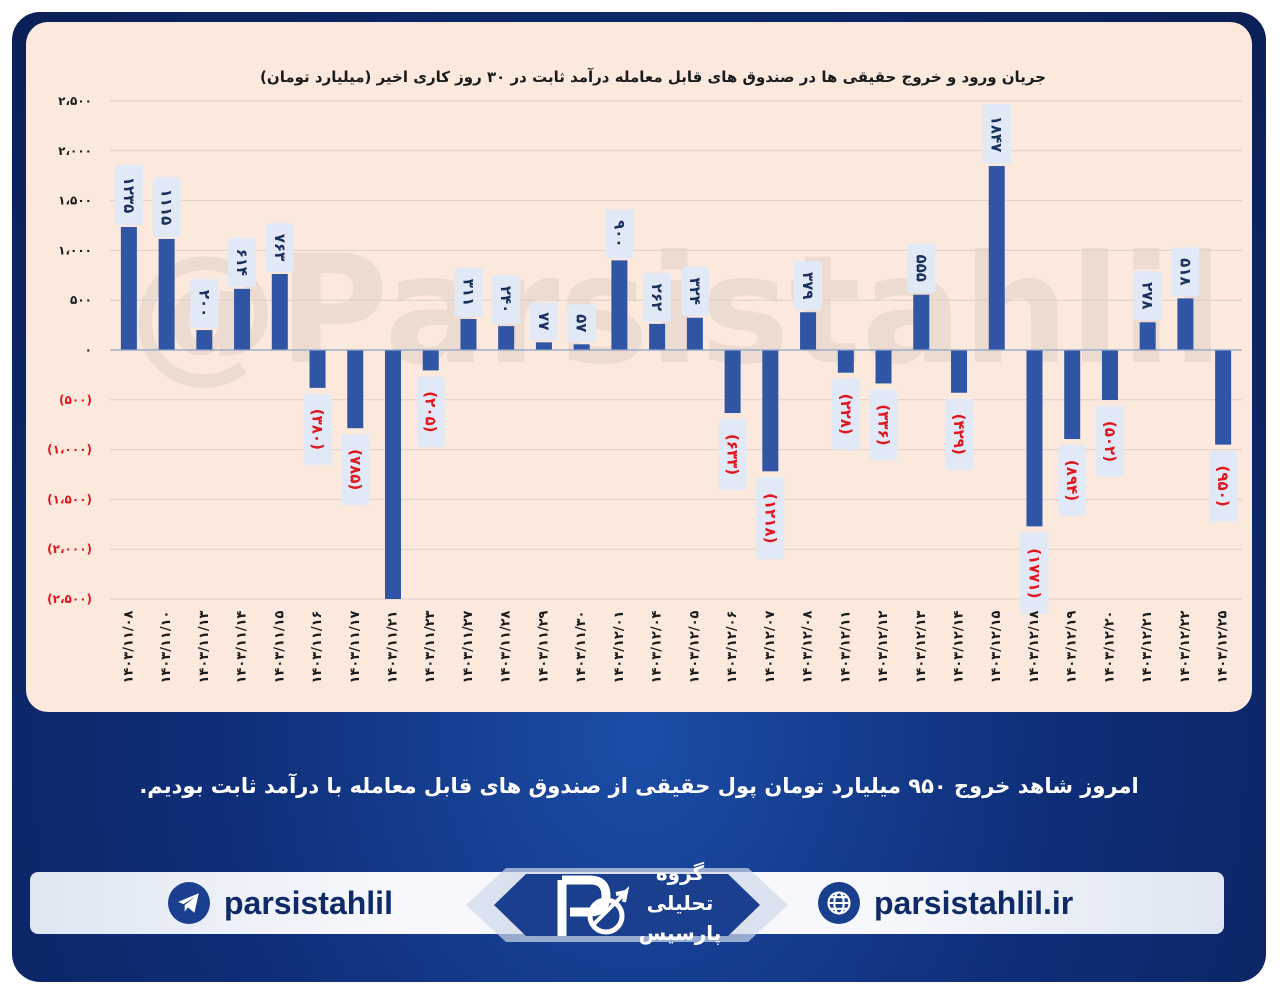 This screenshot has width=1280, height=996. Describe the element at coordinates (921, 646) in the screenshot. I see `x-tick-label: ۱۴۰۳/۱۲/۱۳` at that location.